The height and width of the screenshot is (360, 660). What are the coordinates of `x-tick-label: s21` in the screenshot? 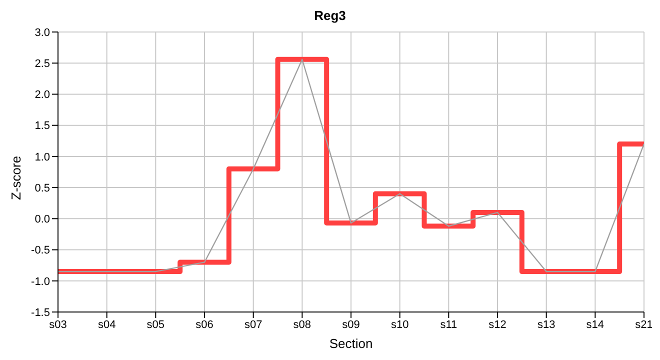 It's located at (644, 324).